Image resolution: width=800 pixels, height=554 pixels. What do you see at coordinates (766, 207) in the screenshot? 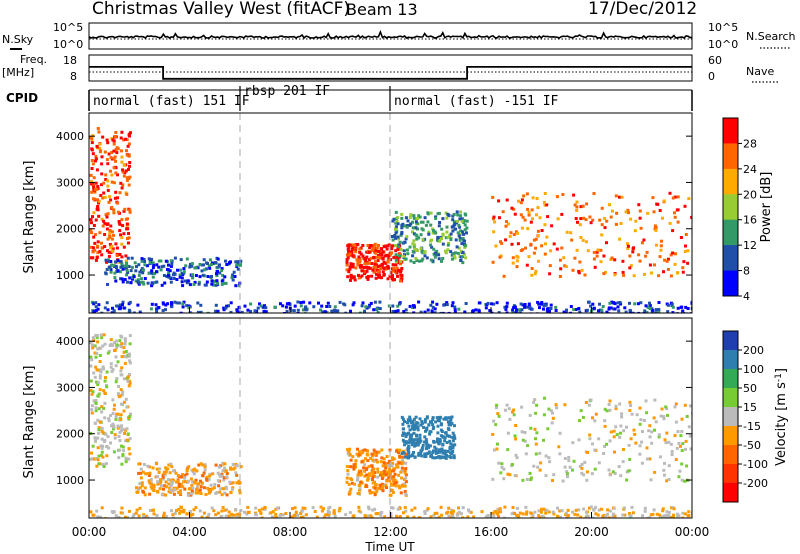
I see `power-colorbar-label: Power [dB]` at bounding box center [766, 207].